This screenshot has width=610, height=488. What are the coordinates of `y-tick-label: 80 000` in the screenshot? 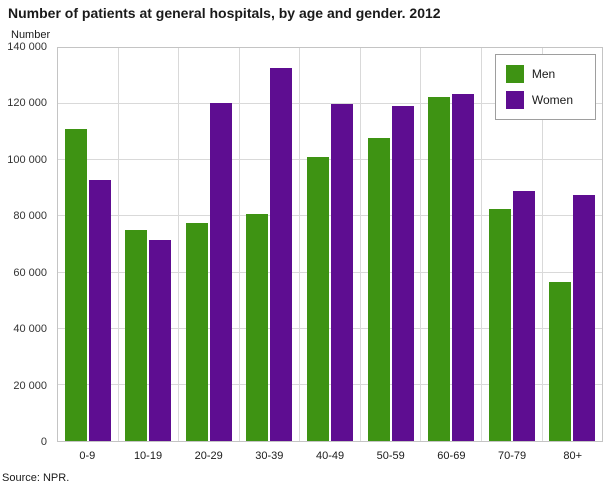 It's located at (30, 216).